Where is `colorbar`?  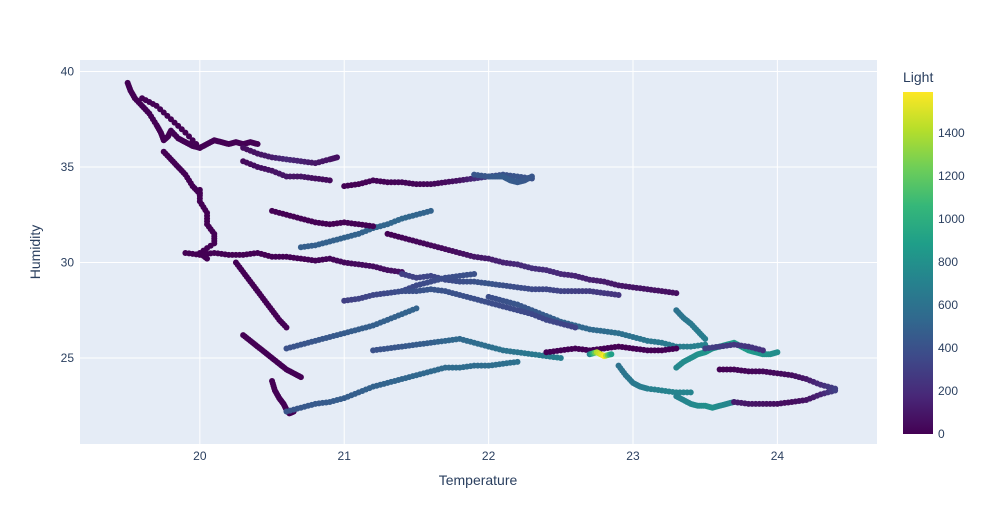
colorbar is located at coordinates (918, 263).